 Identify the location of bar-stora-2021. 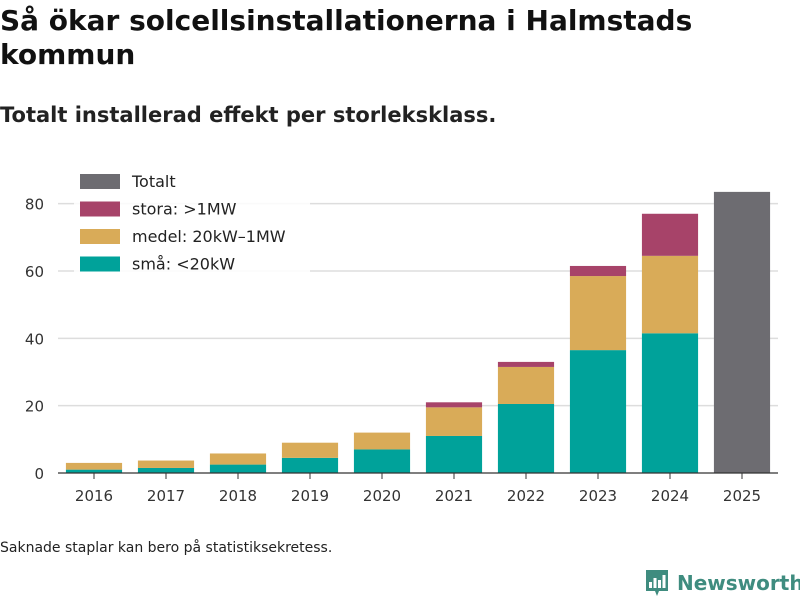
(454, 405).